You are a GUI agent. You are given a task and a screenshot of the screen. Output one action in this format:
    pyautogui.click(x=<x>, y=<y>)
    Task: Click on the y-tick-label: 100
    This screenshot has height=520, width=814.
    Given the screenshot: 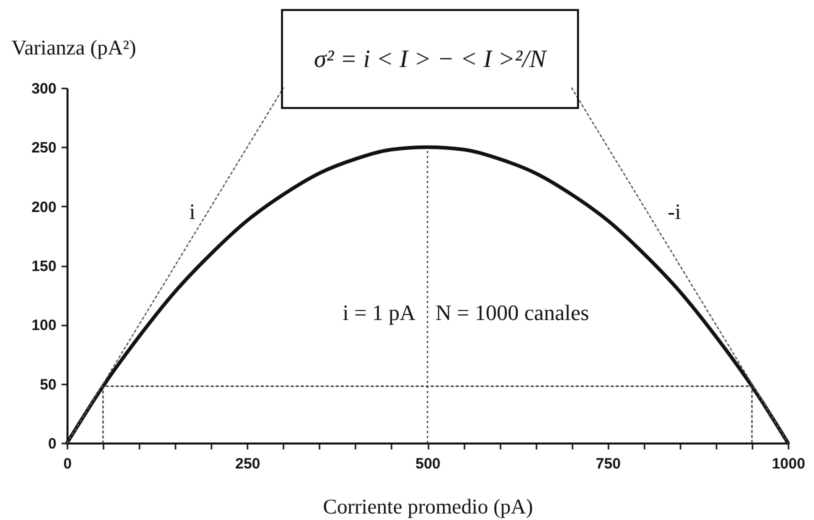 What is the action you would take?
    pyautogui.click(x=43, y=325)
    